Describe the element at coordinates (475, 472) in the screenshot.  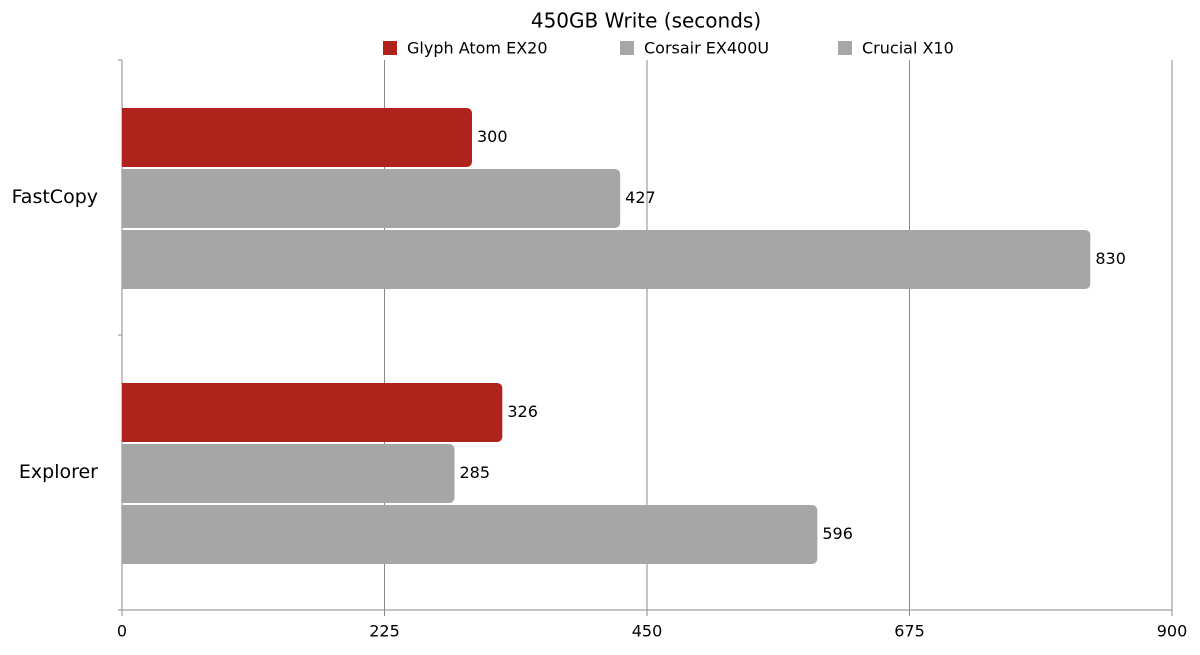
I see `data-label: 285` at that location.